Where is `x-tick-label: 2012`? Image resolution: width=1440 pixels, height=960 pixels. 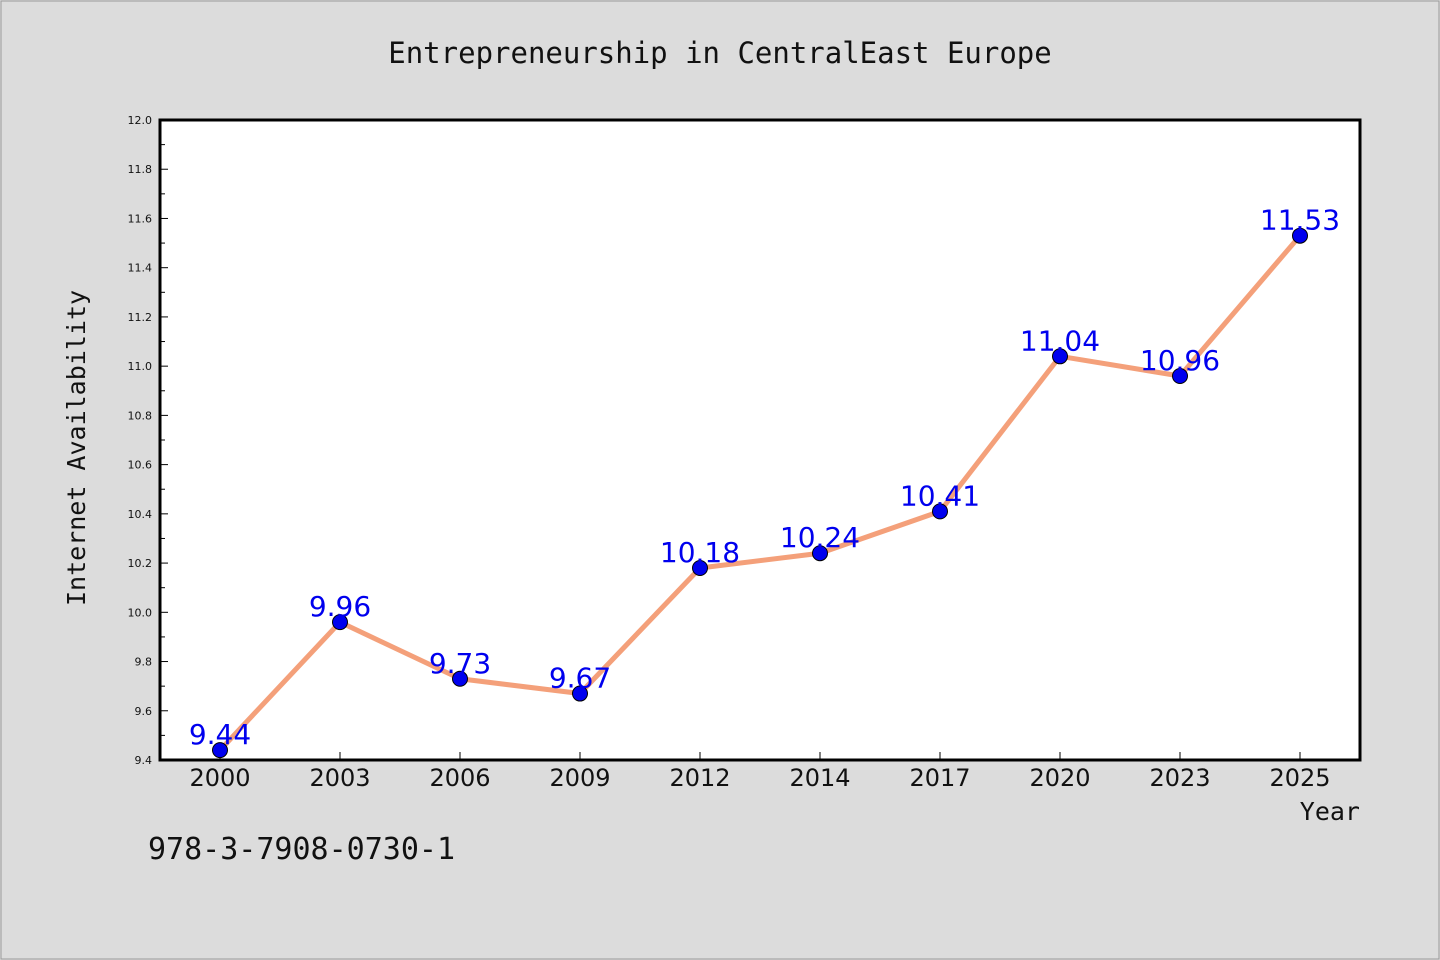
x-tick-label: 2012 is located at coordinates (699, 778).